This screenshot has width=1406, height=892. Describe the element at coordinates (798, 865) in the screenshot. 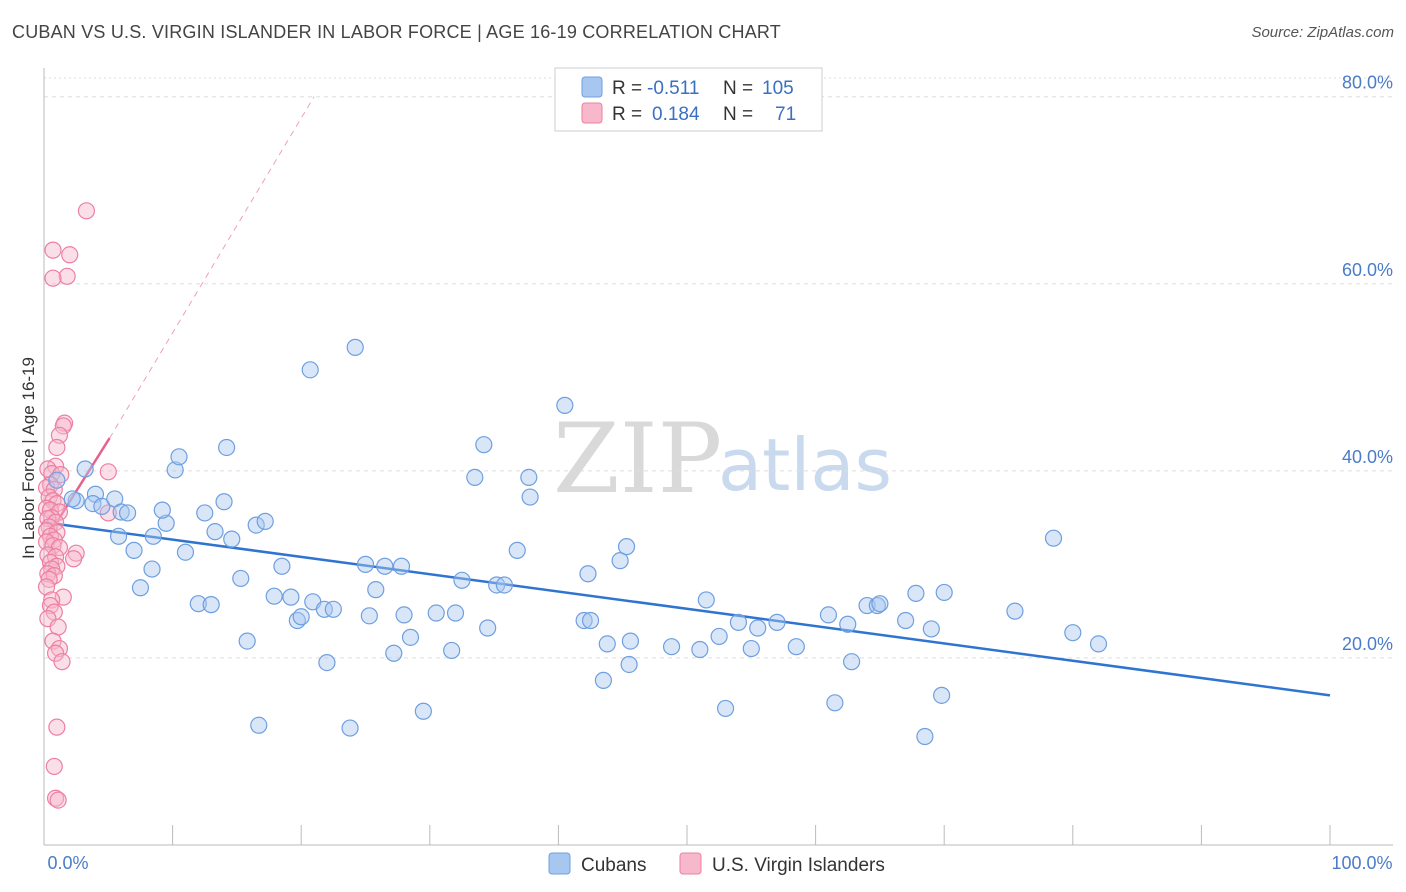

I see `legend-label-usvi: U.S. Virgin Islanders` at that location.